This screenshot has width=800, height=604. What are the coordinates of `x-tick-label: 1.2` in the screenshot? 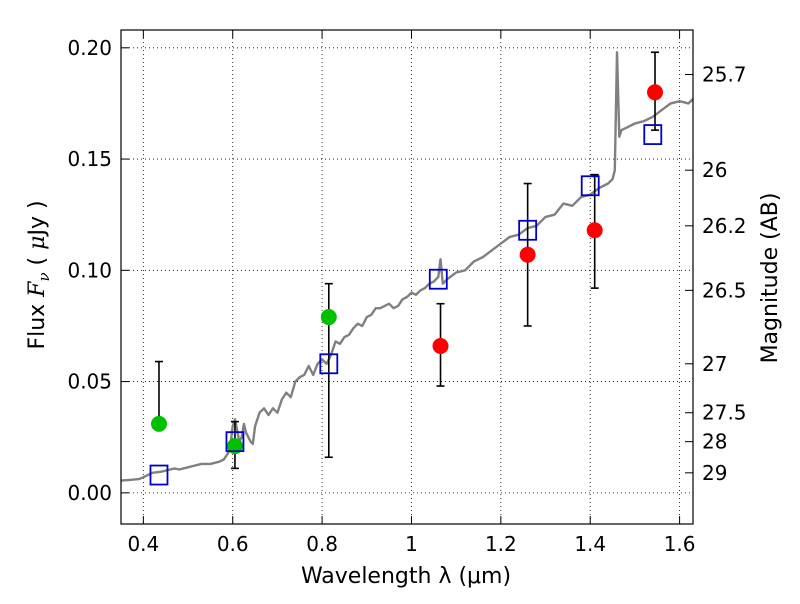 It's located at (501, 544).